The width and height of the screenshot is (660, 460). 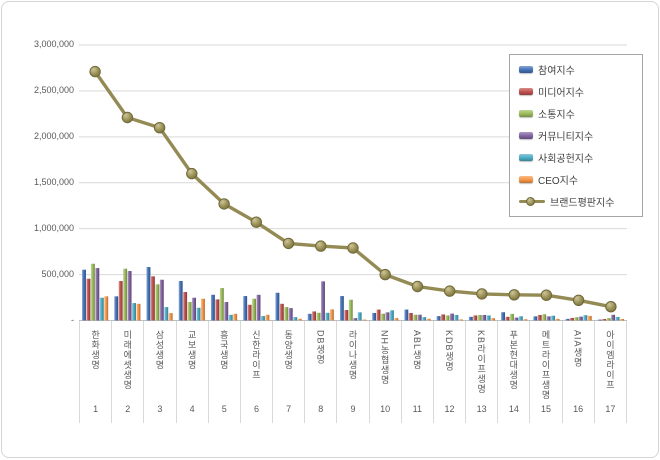 What do you see at coordinates (609, 360) in the screenshot?
I see `category-label: 아이엠라이프` at bounding box center [609, 360].